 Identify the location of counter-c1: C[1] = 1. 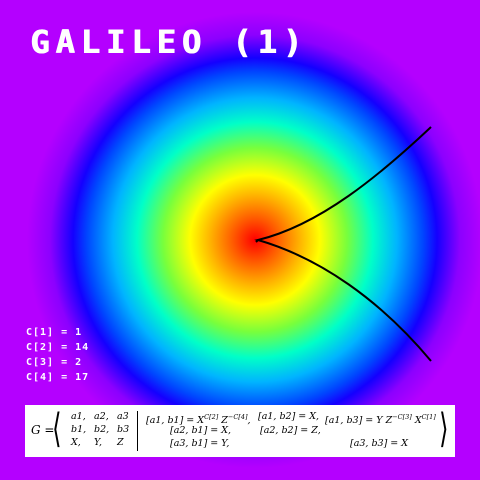
(54, 332).